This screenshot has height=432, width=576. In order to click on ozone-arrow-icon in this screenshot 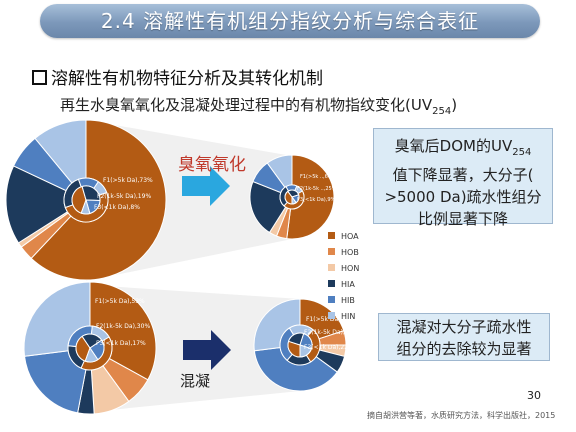, I will do `click(206, 186)`.